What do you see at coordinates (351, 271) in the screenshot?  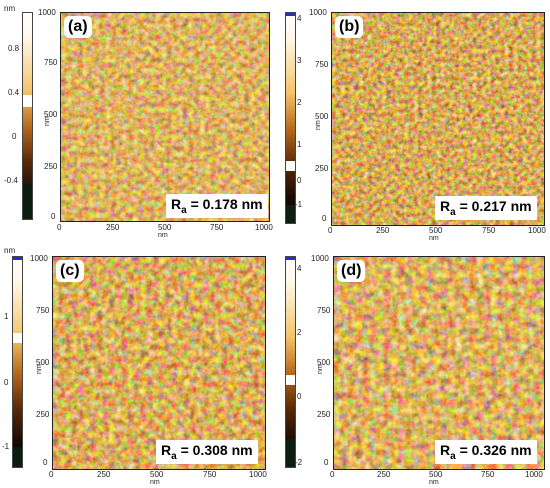 I see `panel-label: (d)` at bounding box center [351, 271].